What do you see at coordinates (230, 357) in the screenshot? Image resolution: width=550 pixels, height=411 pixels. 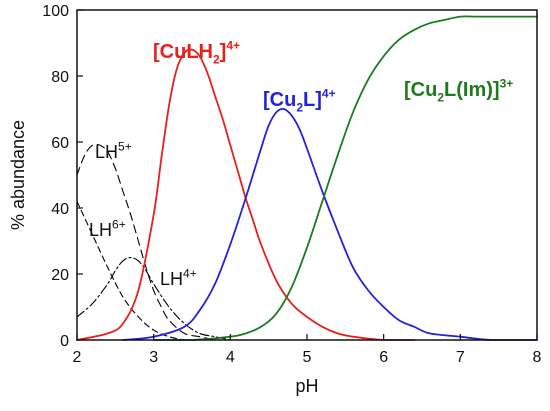 I see `x-tick-label: 4` at bounding box center [230, 357].